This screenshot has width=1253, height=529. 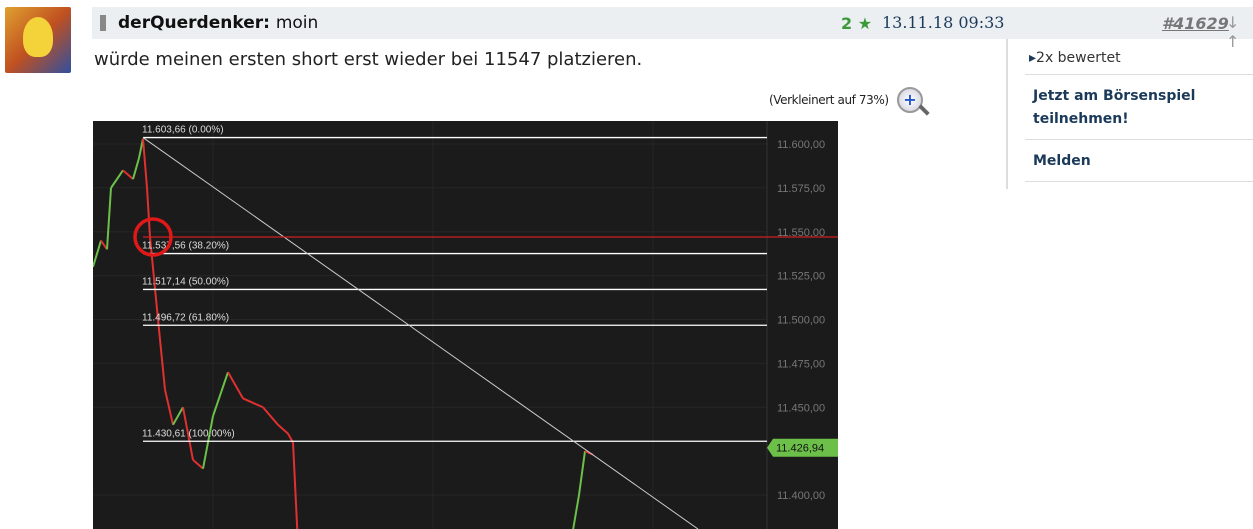 I want to click on y-tick-label: 11.600,00, so click(x=801, y=145).